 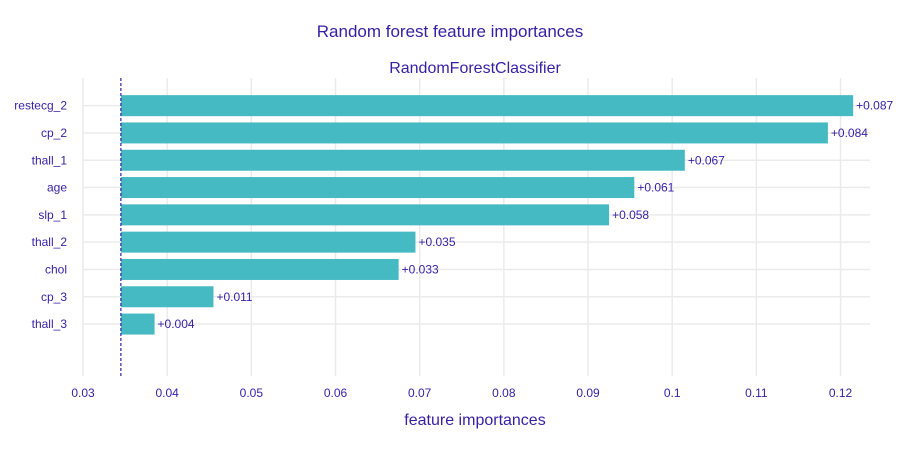 I want to click on bar-value-label: +0.035, so click(x=436, y=242).